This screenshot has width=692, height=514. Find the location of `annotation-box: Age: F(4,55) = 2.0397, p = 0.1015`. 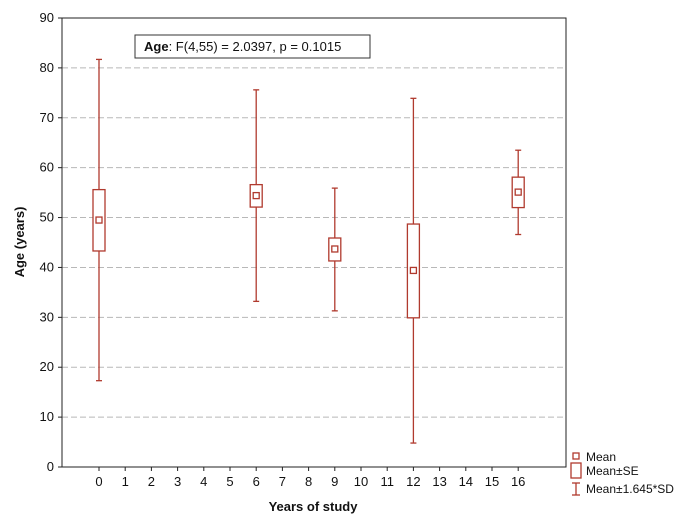

annotation-box: Age: F(4,55) = 2.0397, p = 0.1015 is located at coordinates (252, 46).